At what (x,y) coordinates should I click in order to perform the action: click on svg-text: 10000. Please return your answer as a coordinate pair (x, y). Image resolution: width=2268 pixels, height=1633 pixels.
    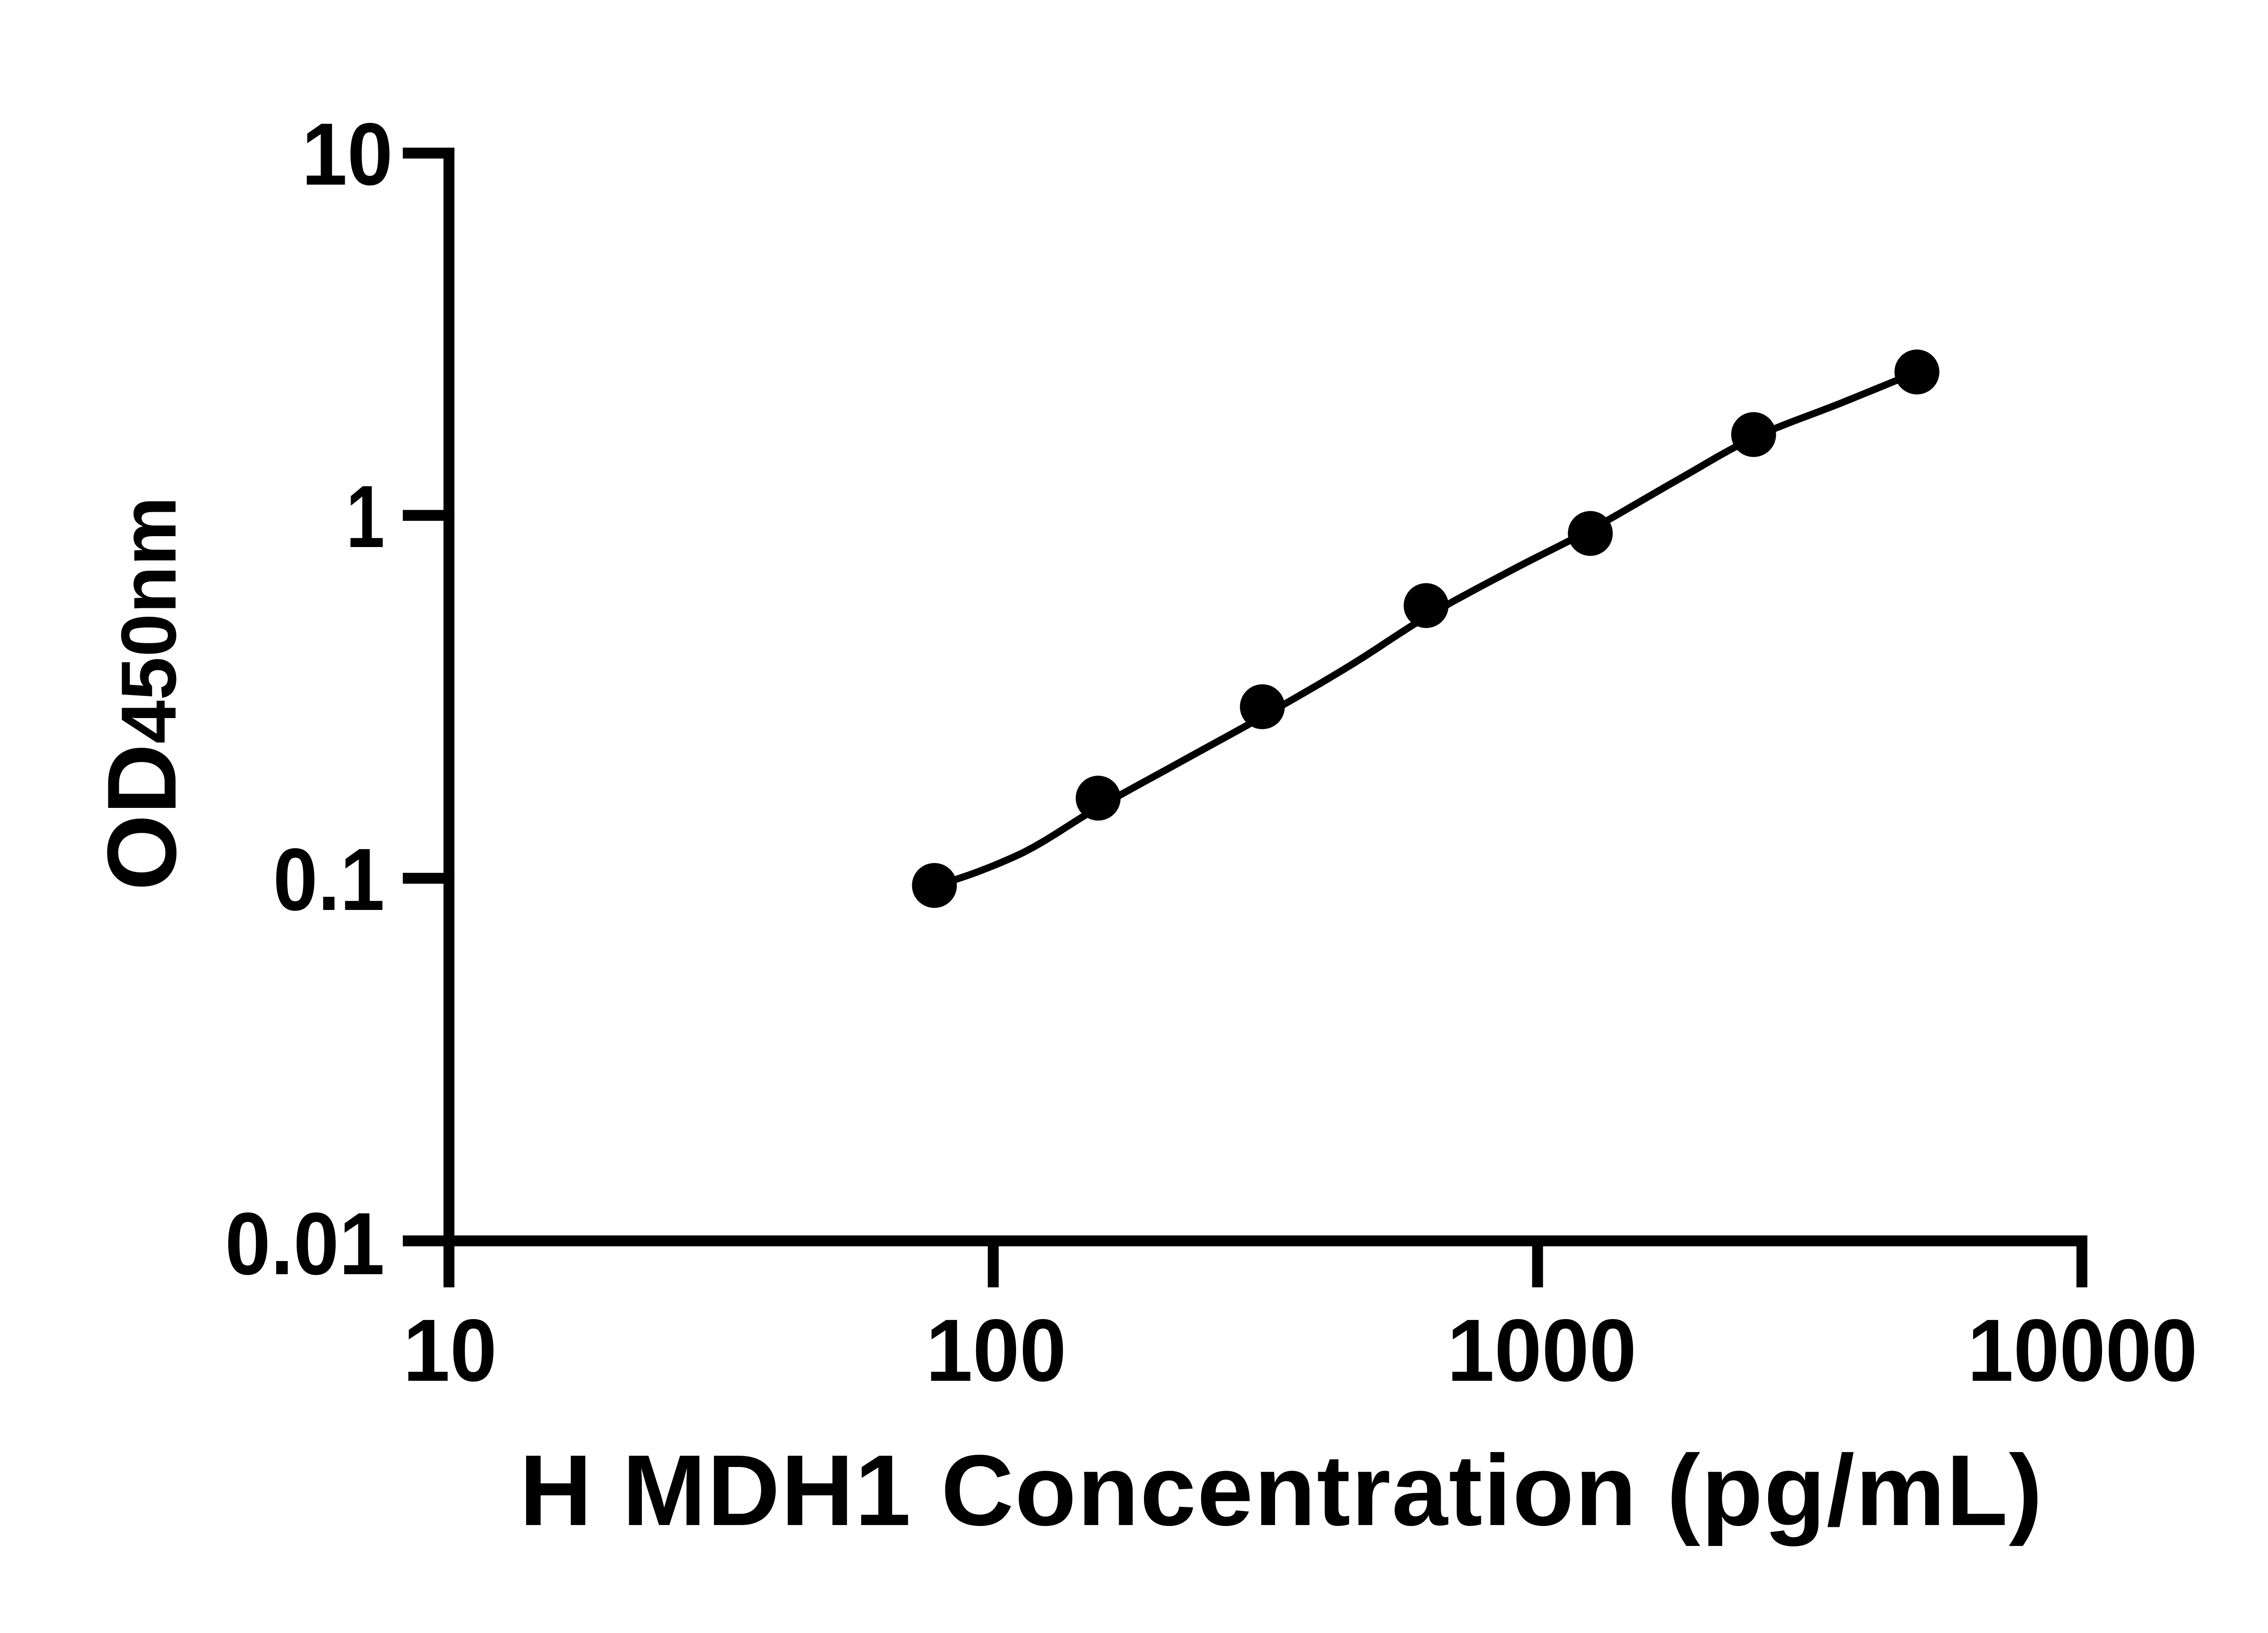
    Looking at the image, I should click on (2083, 1350).